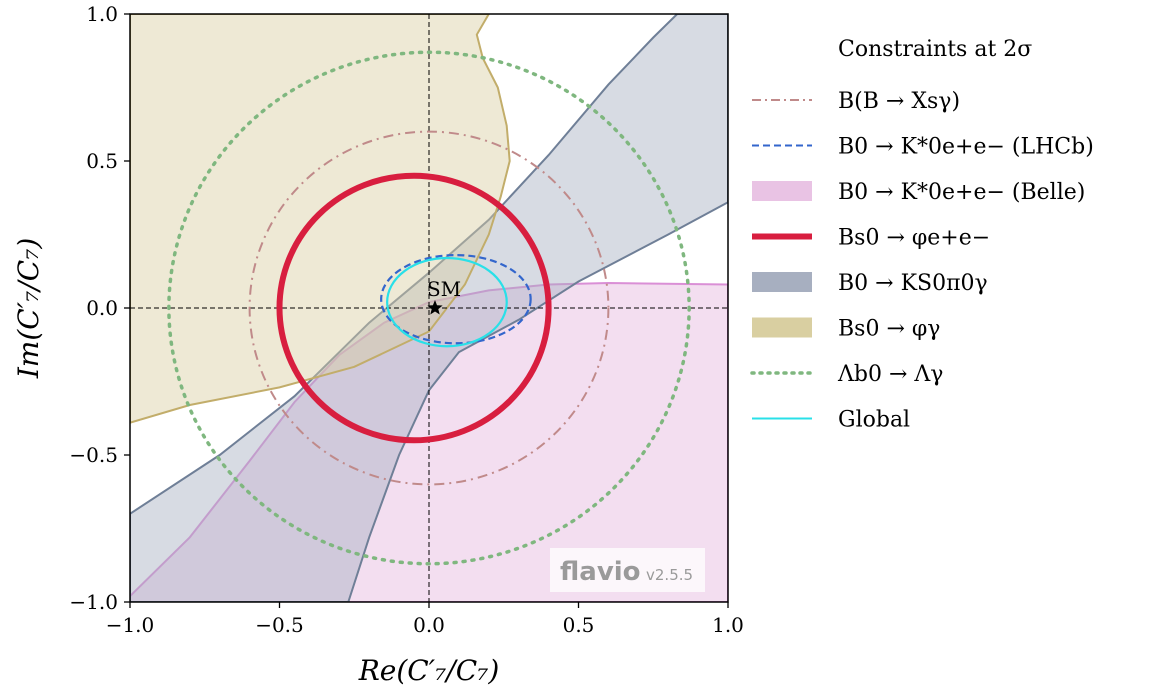 The width and height of the screenshot is (1151, 693). What do you see at coordinates (444, 289) in the screenshot?
I see `sm-label: SM` at bounding box center [444, 289].